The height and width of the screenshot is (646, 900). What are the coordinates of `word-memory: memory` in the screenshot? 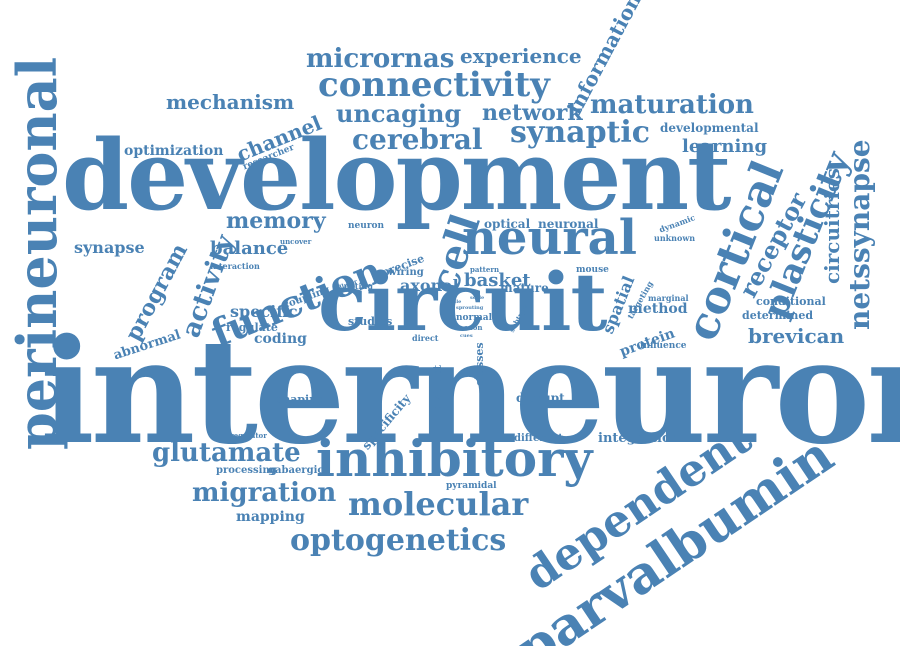 It's located at (276, 221).